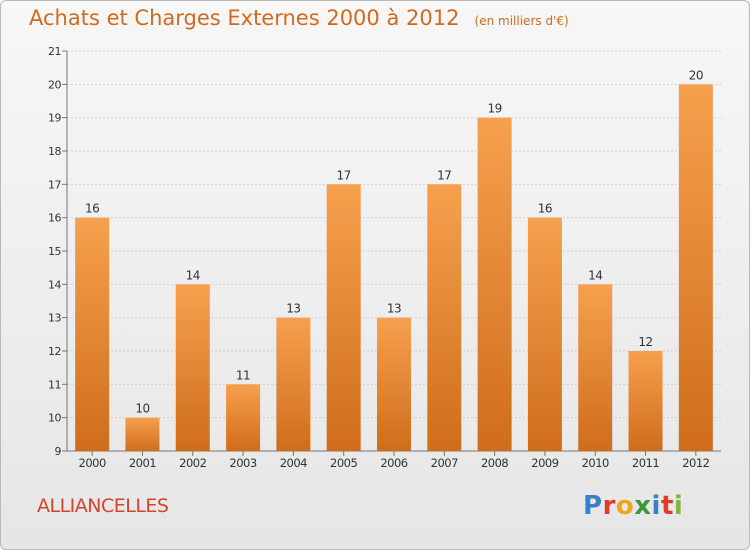 This screenshot has height=550, width=750. Describe the element at coordinates (643, 506) in the screenshot. I see `logo-letter: x` at that location.